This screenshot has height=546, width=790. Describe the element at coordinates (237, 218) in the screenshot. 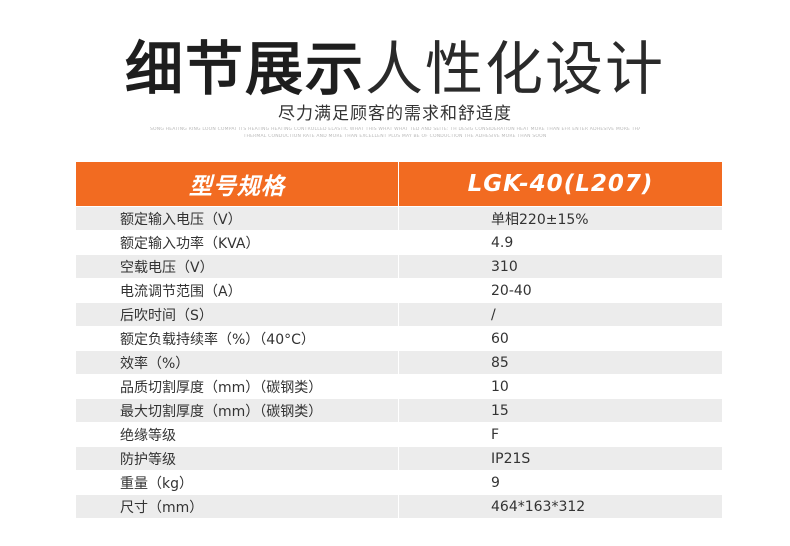

I see `row-label: 额定输入电压（V）` at that location.